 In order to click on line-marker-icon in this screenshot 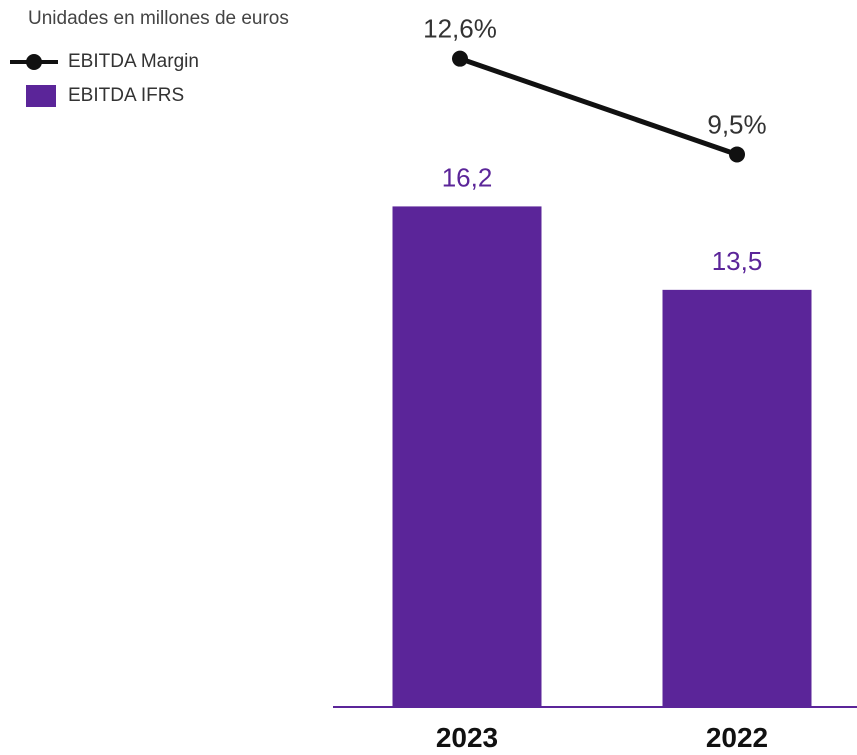, I will do `click(34, 62)`.